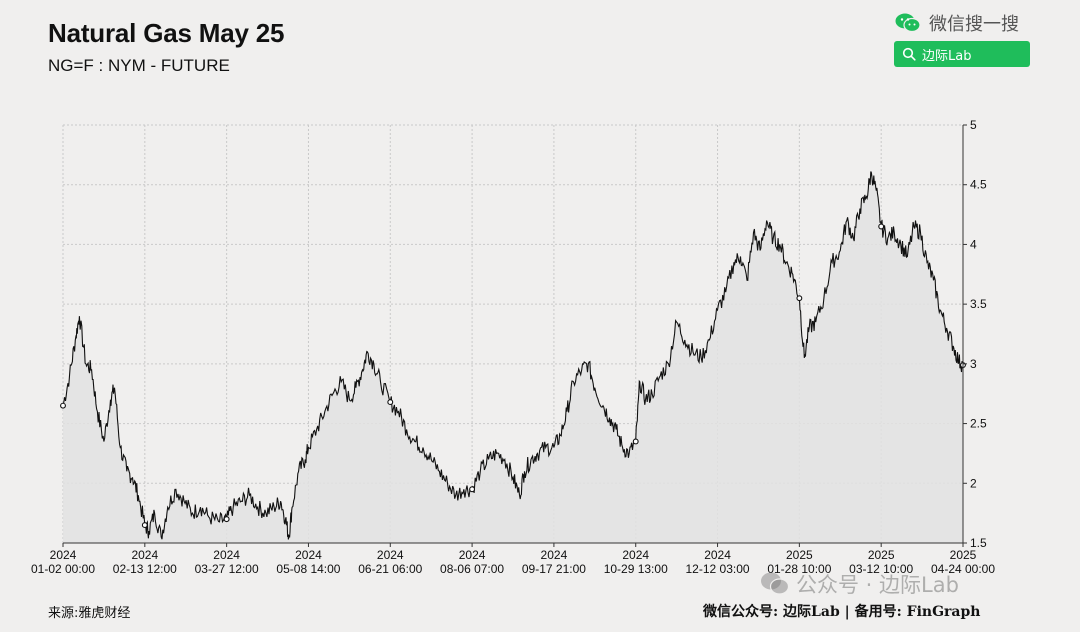 The image size is (1080, 632). What do you see at coordinates (227, 569) in the screenshot?
I see `x-tick-label: 03-27 12:00` at bounding box center [227, 569].